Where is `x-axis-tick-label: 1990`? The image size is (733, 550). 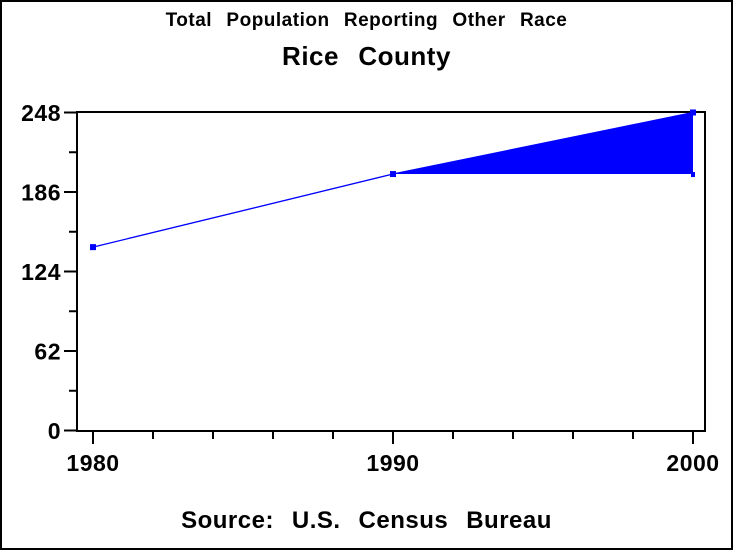
x-axis-tick-label: 1990 is located at coordinates (392, 463).